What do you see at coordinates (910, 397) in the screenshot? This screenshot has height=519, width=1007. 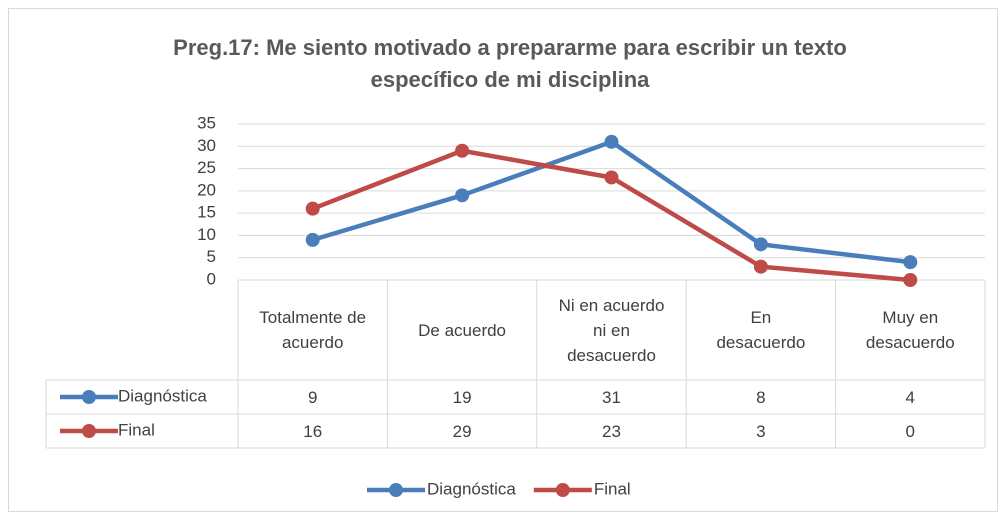 I see `table-value: 4` at bounding box center [910, 397].